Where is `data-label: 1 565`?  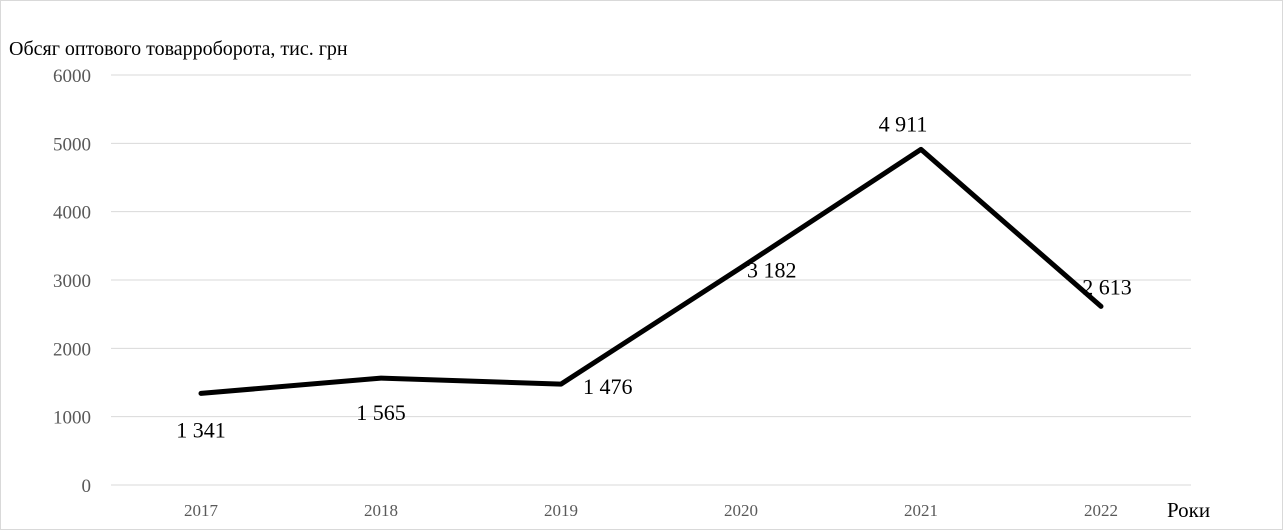
data-label: 1 565 is located at coordinates (381, 412).